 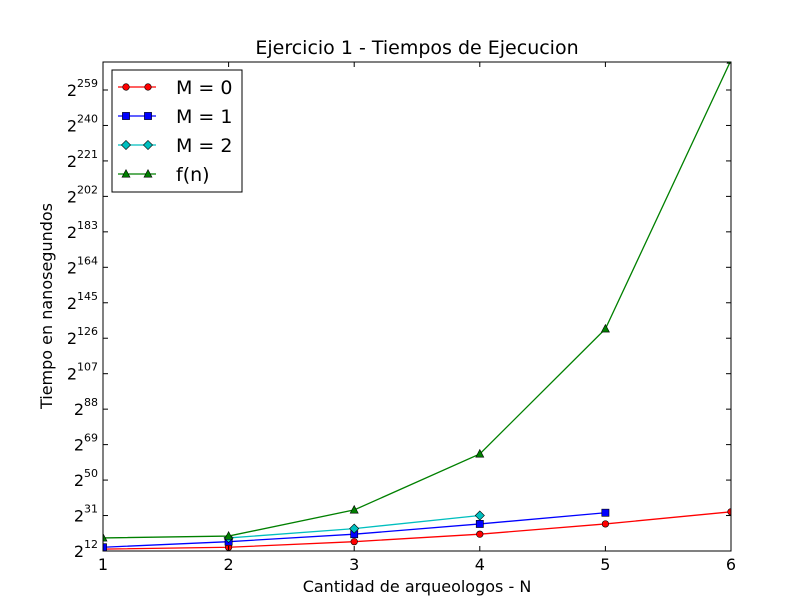 What do you see at coordinates (103, 564) in the screenshot?
I see `x-tick-label: 1` at bounding box center [103, 564].